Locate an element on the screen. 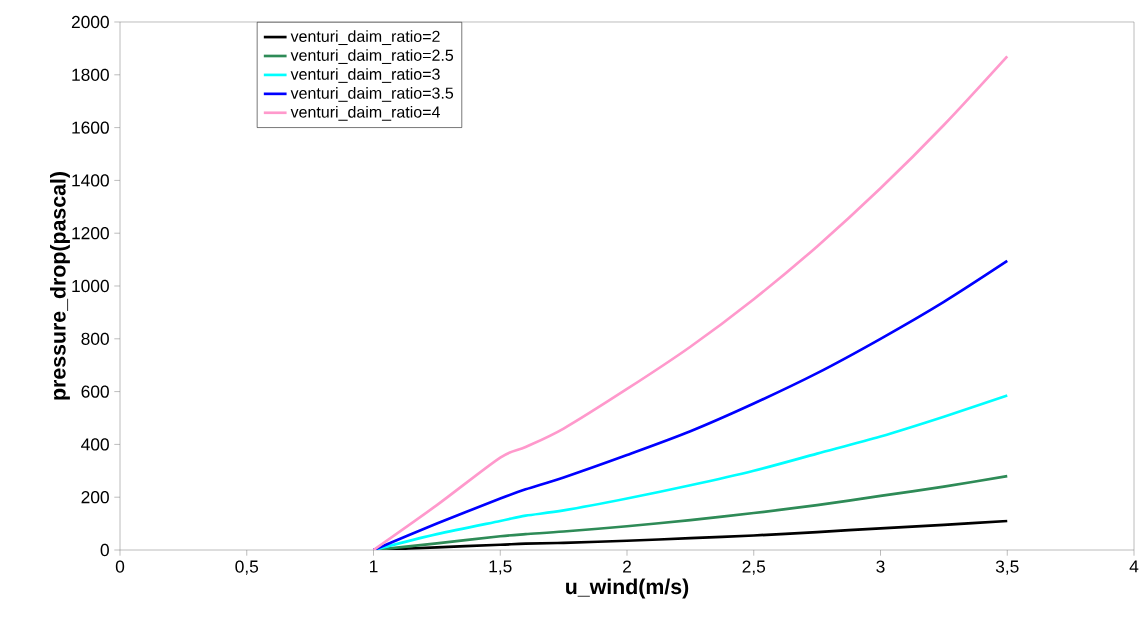  y-tick-label: 400 is located at coordinates (95, 444).